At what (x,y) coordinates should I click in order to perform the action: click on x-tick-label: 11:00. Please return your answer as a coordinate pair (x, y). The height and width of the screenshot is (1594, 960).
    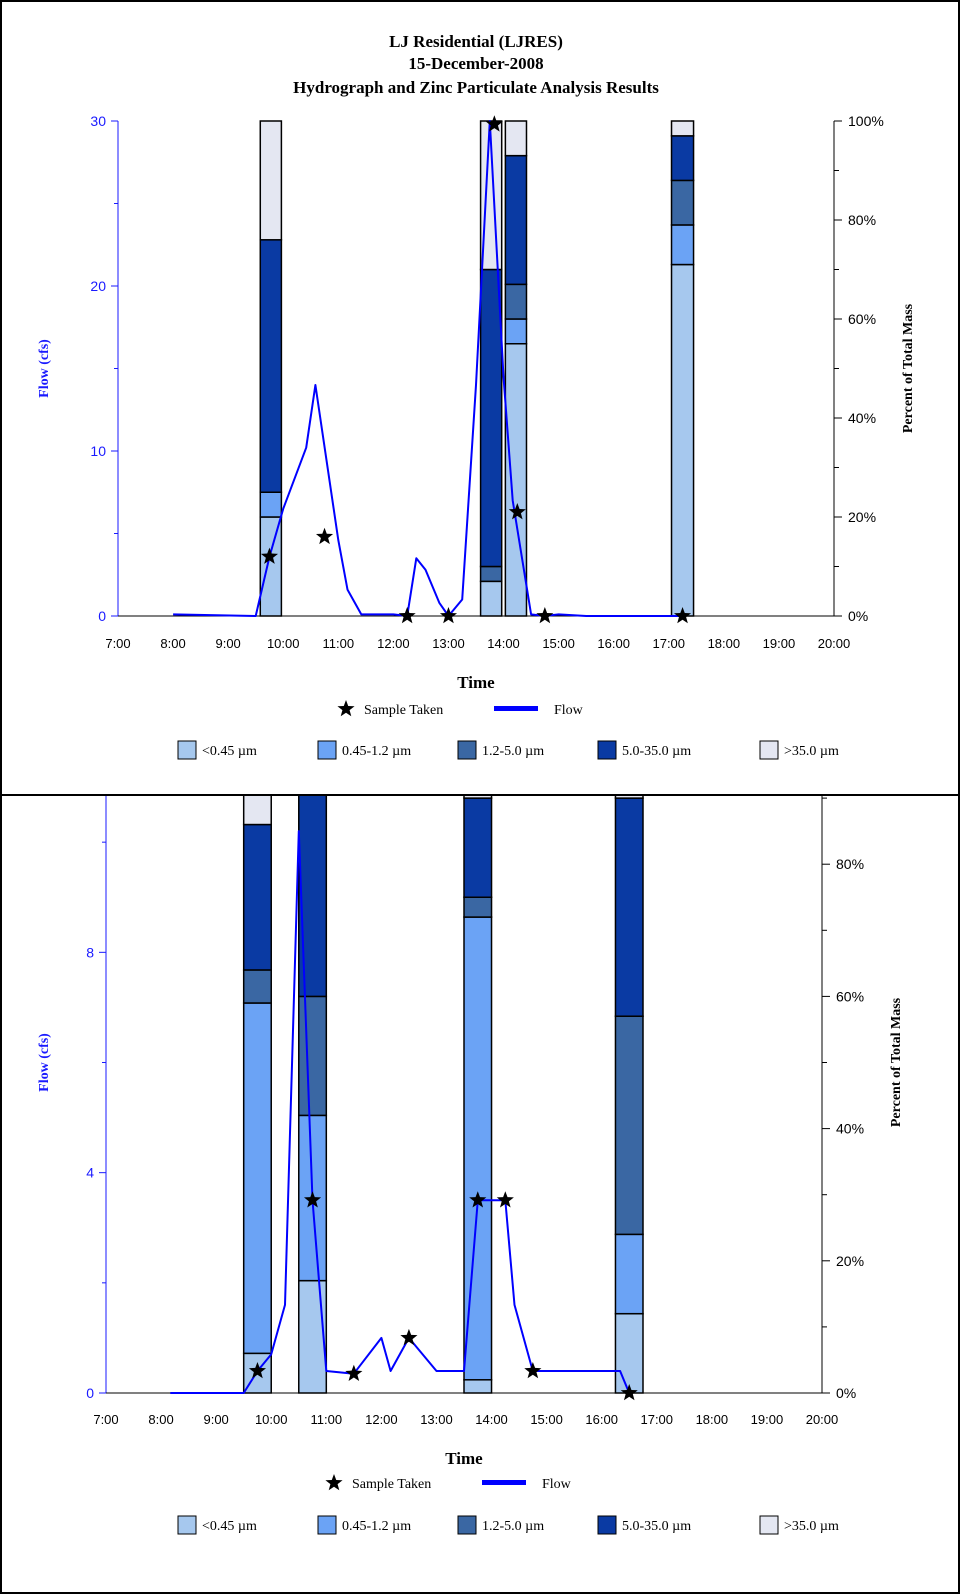
    Looking at the image, I should click on (339, 643).